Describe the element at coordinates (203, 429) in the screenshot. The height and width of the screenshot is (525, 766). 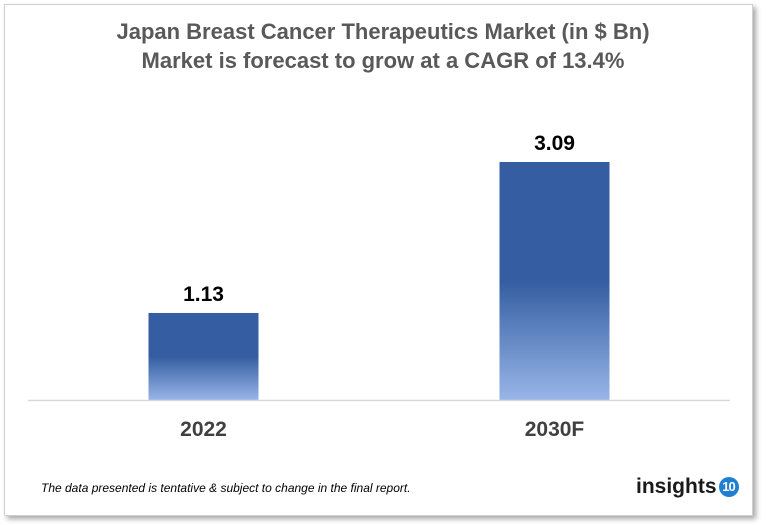
I see `x-tick-label: 2022` at that location.